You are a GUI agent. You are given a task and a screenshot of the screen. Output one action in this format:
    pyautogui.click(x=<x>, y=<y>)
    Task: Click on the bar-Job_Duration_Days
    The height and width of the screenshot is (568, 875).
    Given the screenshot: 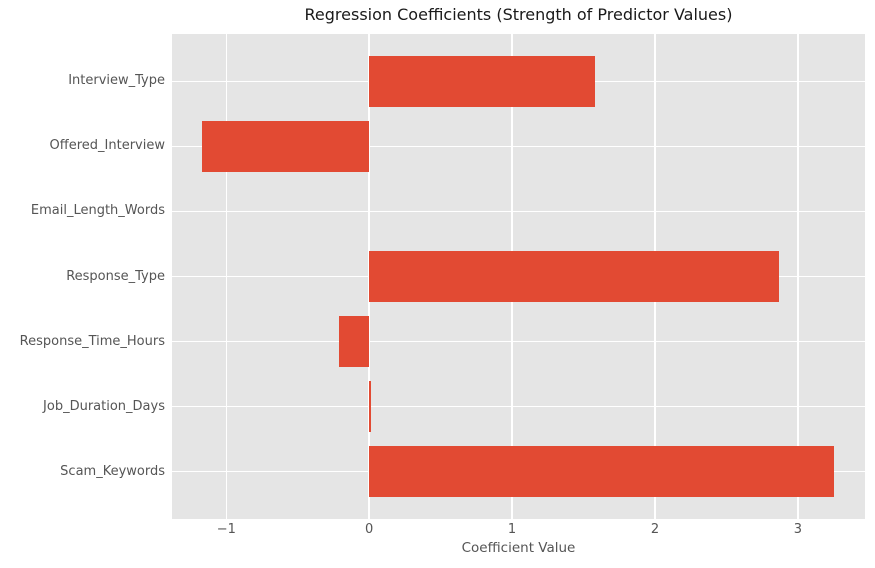 What is the action you would take?
    pyautogui.click(x=370, y=406)
    